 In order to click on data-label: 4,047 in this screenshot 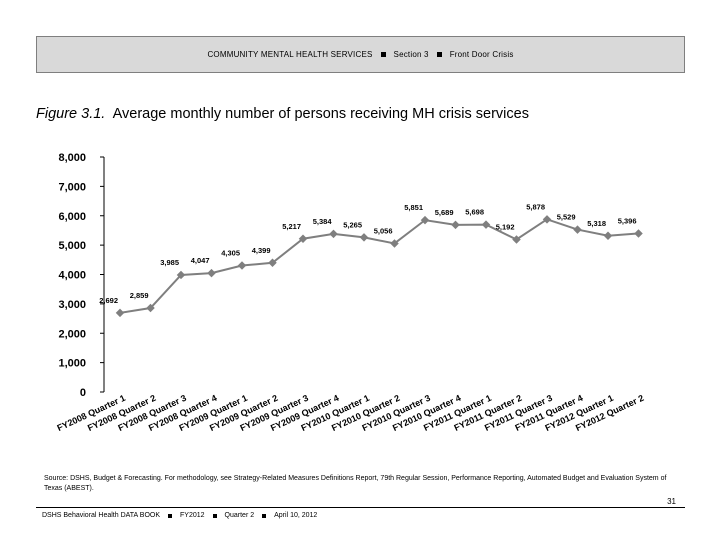, I will do `click(200, 260)`.